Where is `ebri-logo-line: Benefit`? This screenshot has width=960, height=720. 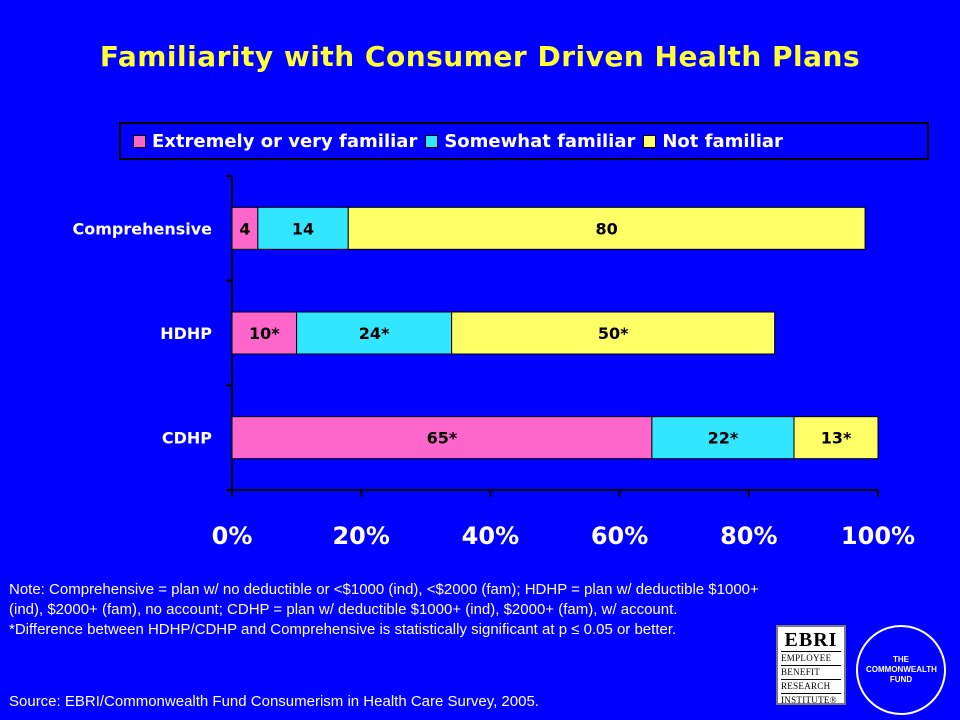 ebri-logo-line: Benefit is located at coordinates (811, 673).